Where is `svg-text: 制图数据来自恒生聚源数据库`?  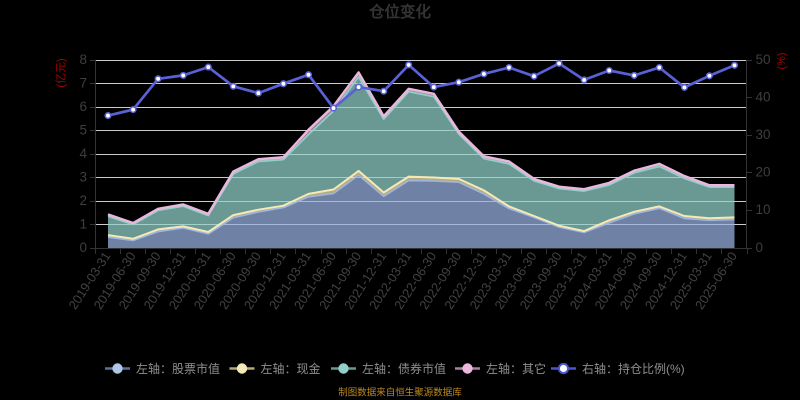
svg-text: 制图数据来自恒生聚源数据库 is located at coordinates (400, 393).